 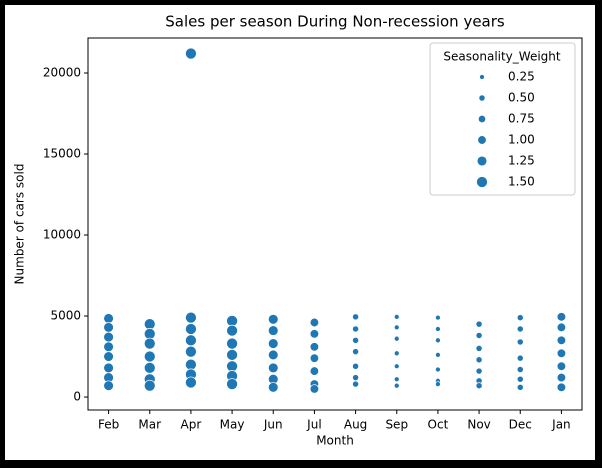 What do you see at coordinates (108, 425) in the screenshot?
I see `x-tick-label: Feb` at bounding box center [108, 425].